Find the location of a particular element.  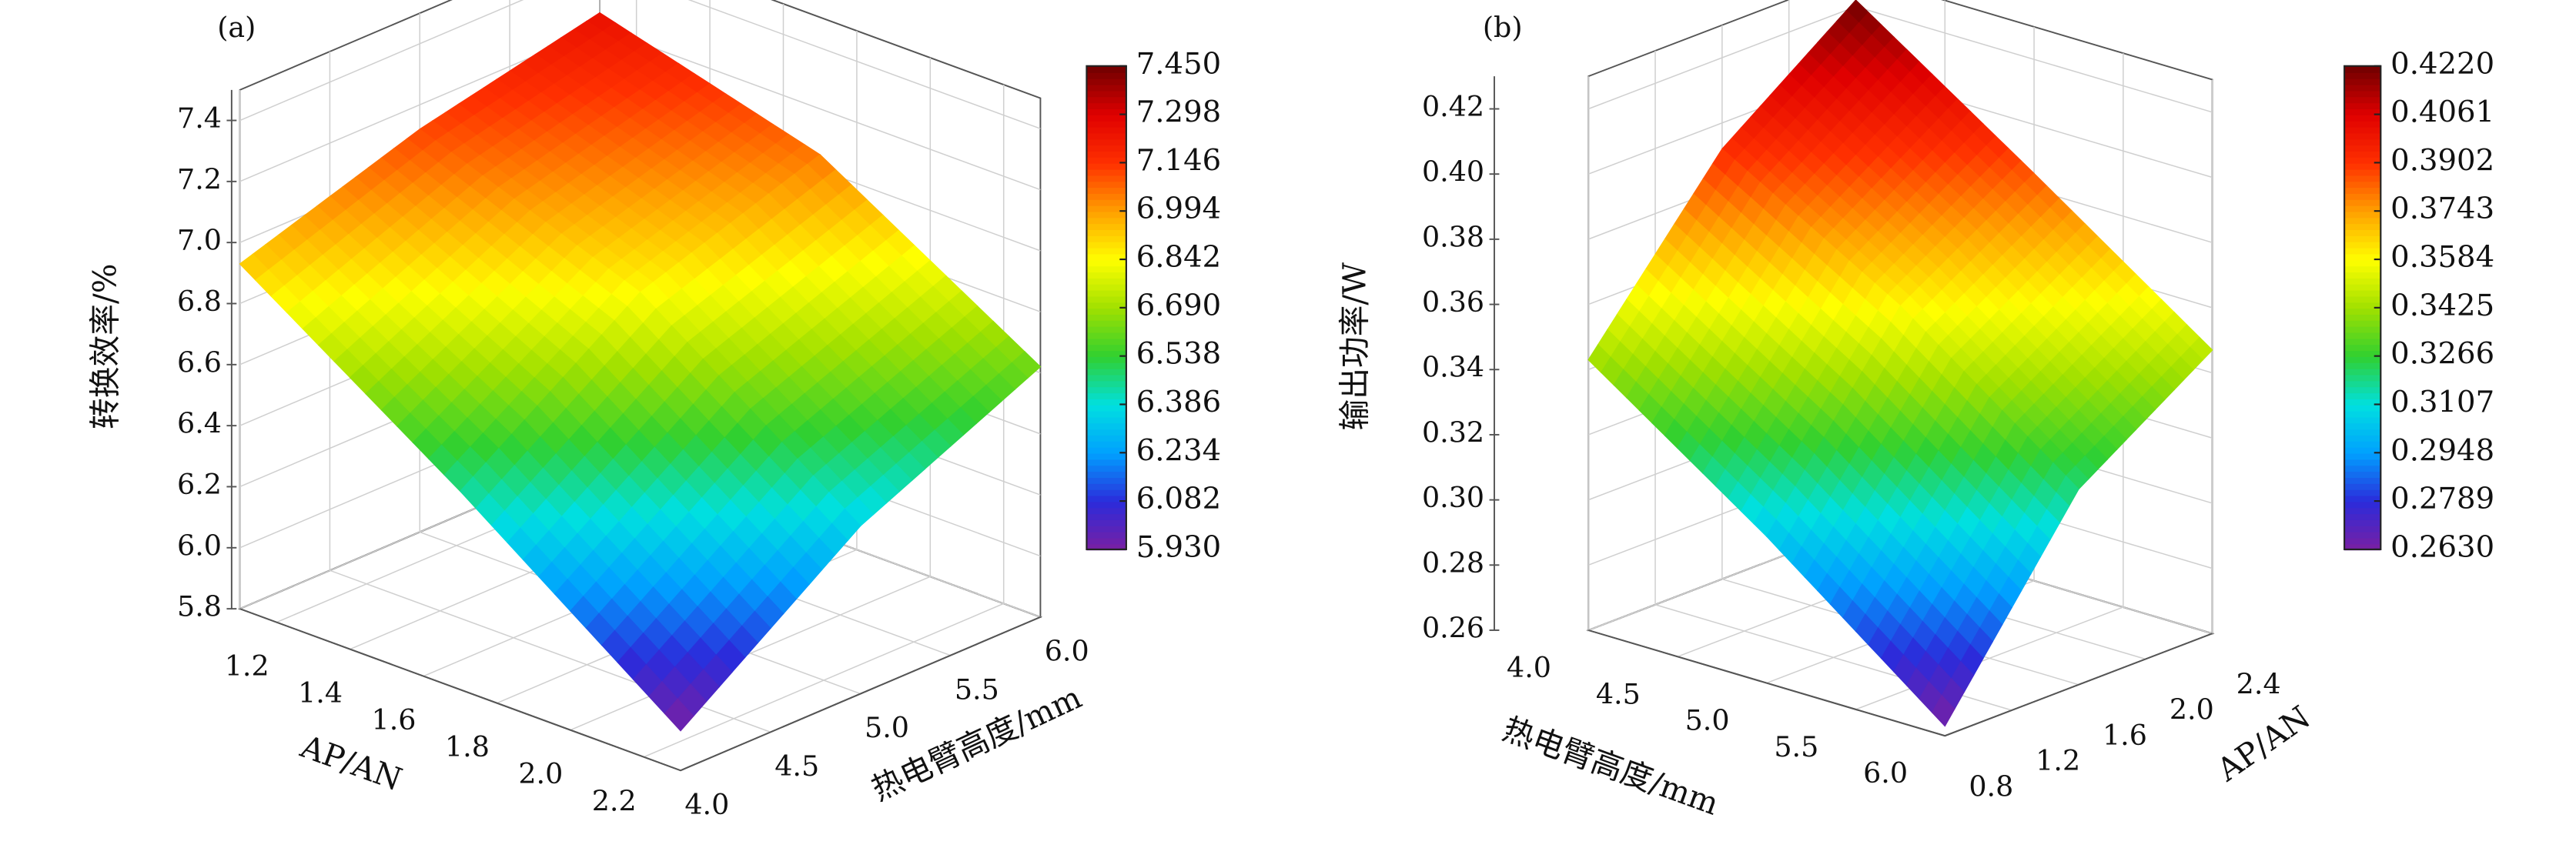

axis-label: 输出功率/W is located at coordinates (1355, 346).